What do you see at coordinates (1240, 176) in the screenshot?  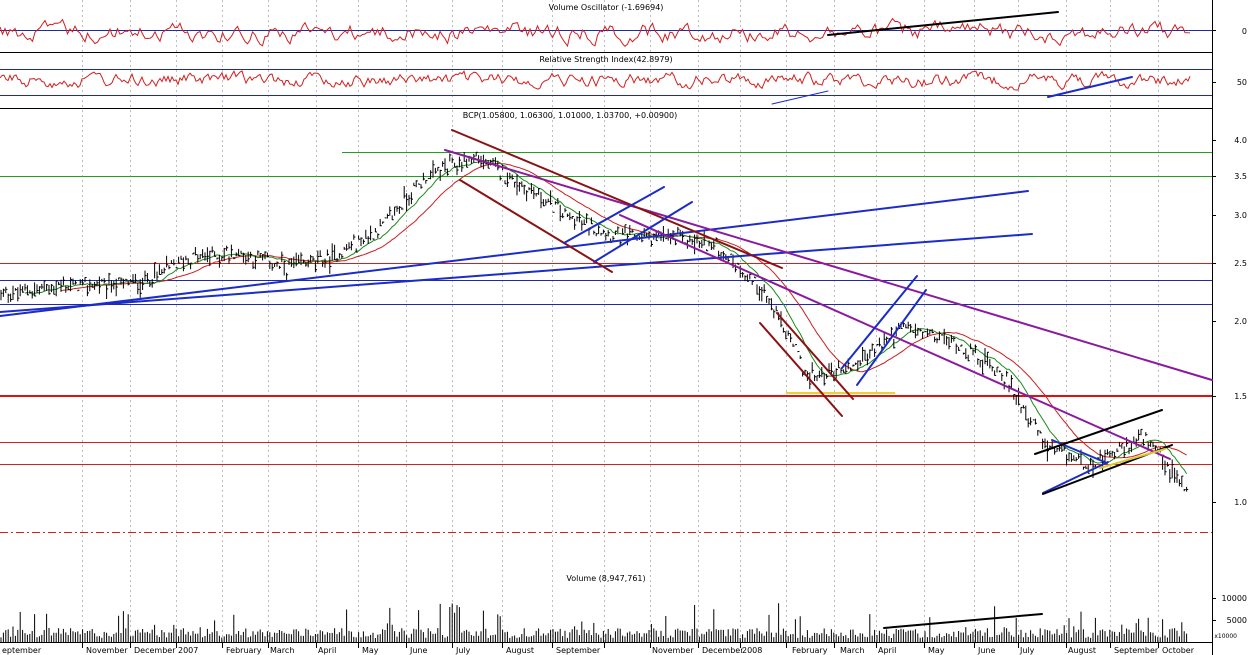 I see `price-tick-3-5: 3.5` at bounding box center [1240, 176].